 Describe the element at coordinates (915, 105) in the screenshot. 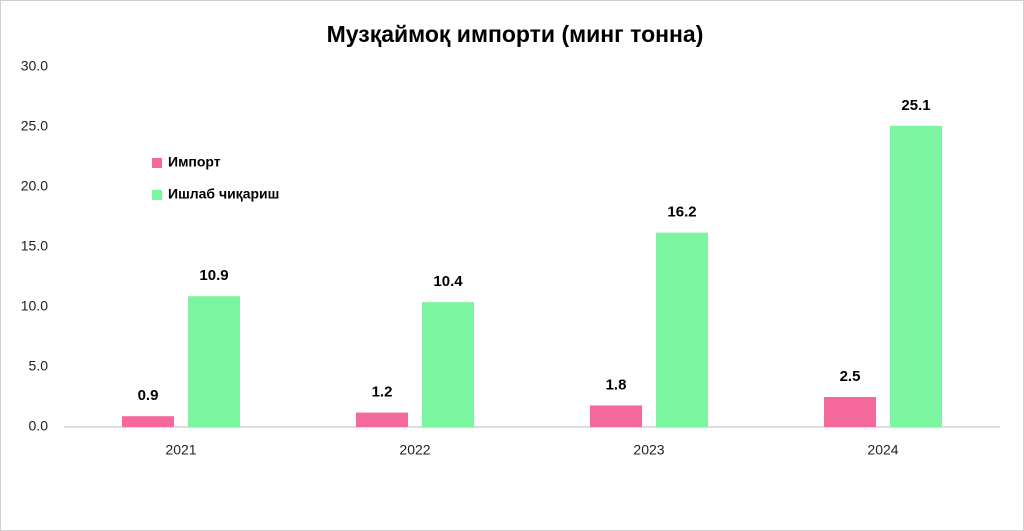

I see `value-label: 25.1` at that location.